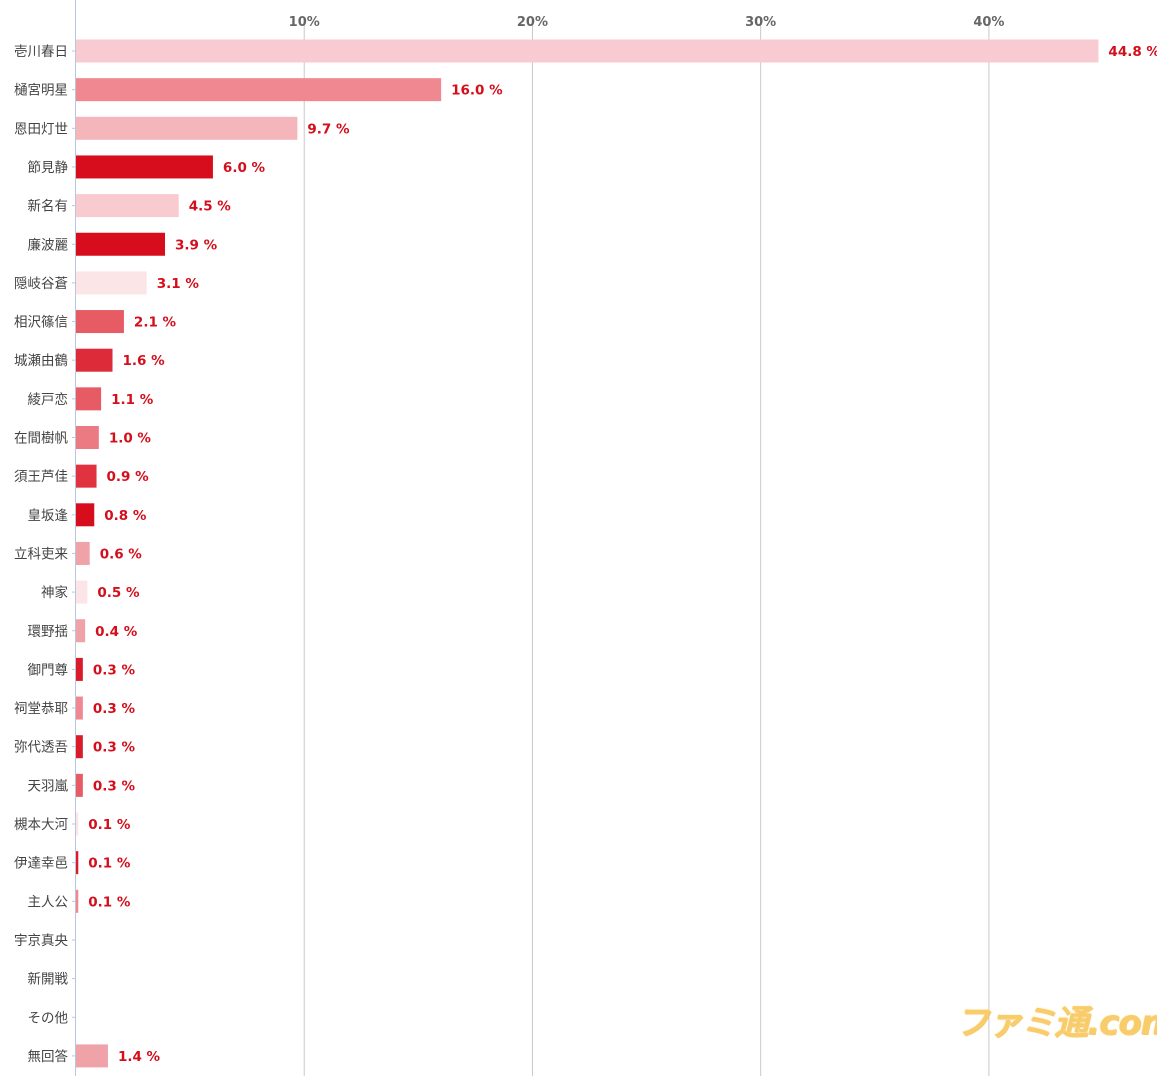  Describe the element at coordinates (244, 168) in the screenshot. I see `value-label-item-4: 6.0 %` at that location.